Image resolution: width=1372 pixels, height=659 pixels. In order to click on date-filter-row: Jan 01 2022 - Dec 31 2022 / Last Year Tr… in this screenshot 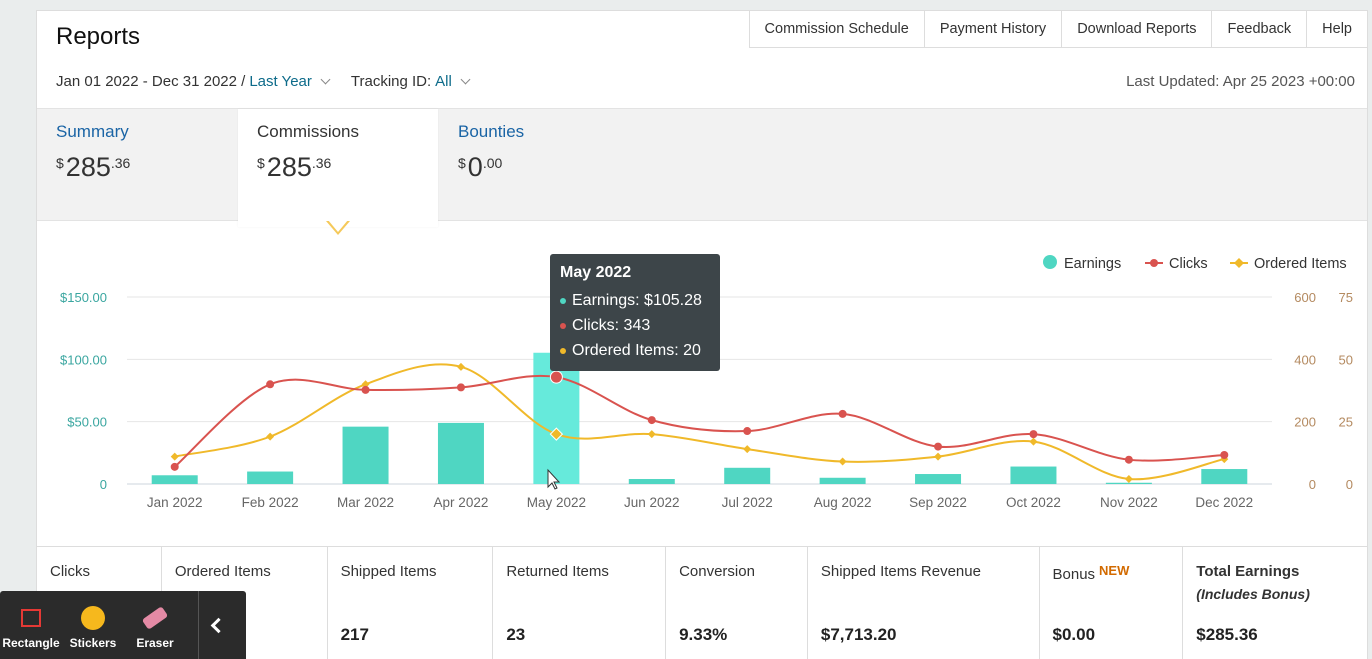, I will do `click(263, 81)`.